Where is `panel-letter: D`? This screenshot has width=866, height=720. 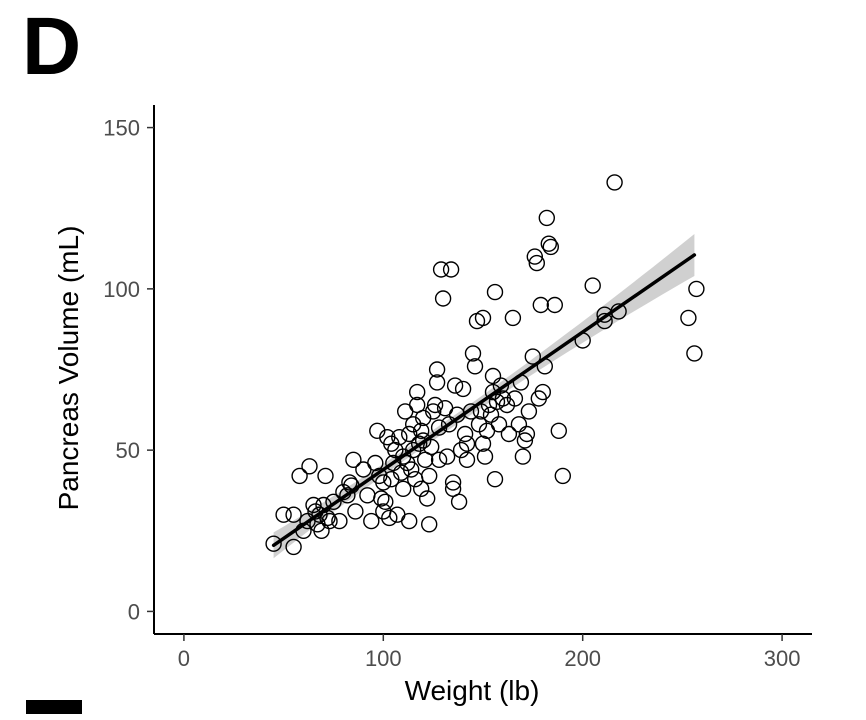 panel-letter: D is located at coordinates (52, 46).